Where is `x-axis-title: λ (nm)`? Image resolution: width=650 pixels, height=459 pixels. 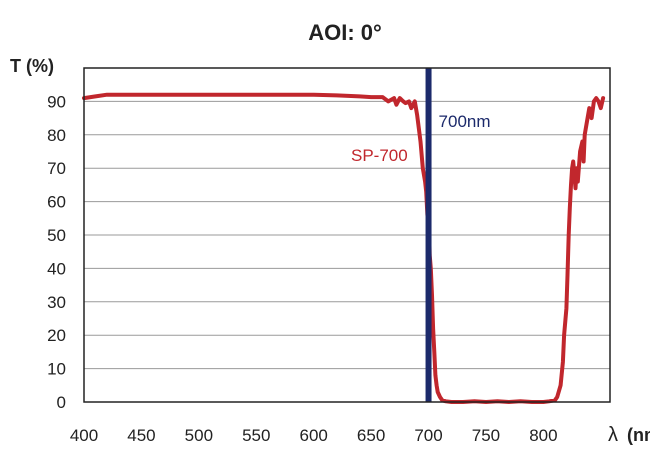 x-axis-title: λ (nm) is located at coordinates (629, 435).